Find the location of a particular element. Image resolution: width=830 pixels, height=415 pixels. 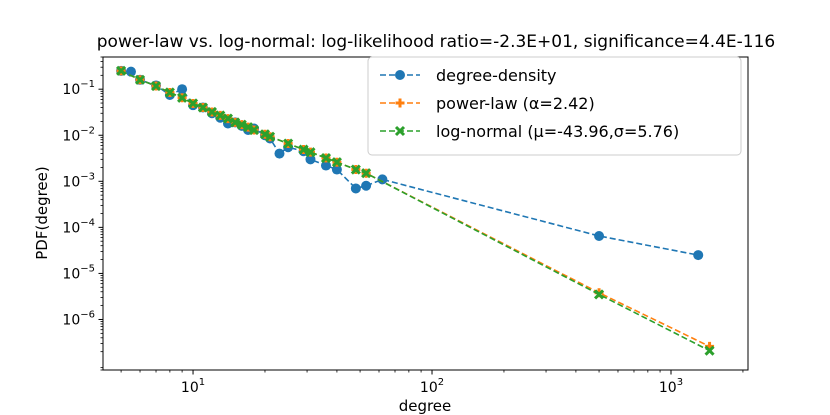

y-tick-label: 10⁻⁵ is located at coordinates (78, 272).